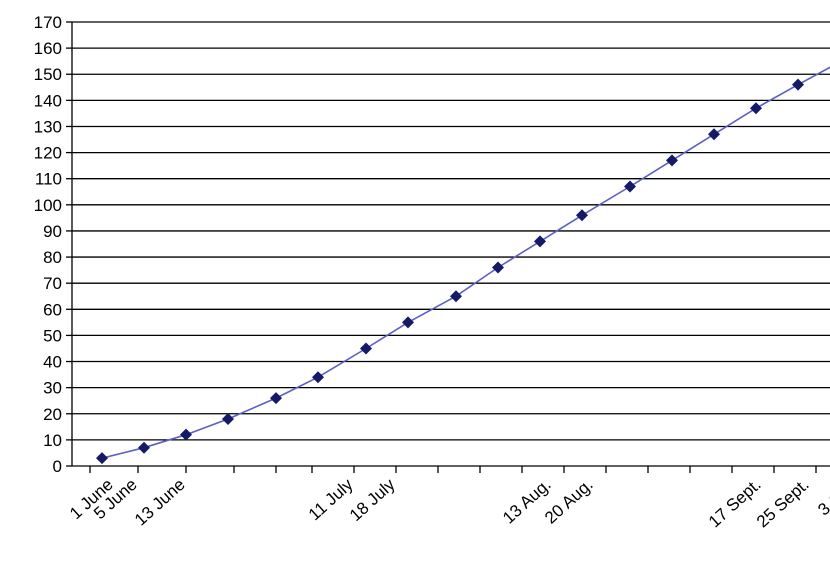 This screenshot has height=563, width=830. Describe the element at coordinates (48, 22) in the screenshot. I see `y-tick-label-170: 170` at that location.